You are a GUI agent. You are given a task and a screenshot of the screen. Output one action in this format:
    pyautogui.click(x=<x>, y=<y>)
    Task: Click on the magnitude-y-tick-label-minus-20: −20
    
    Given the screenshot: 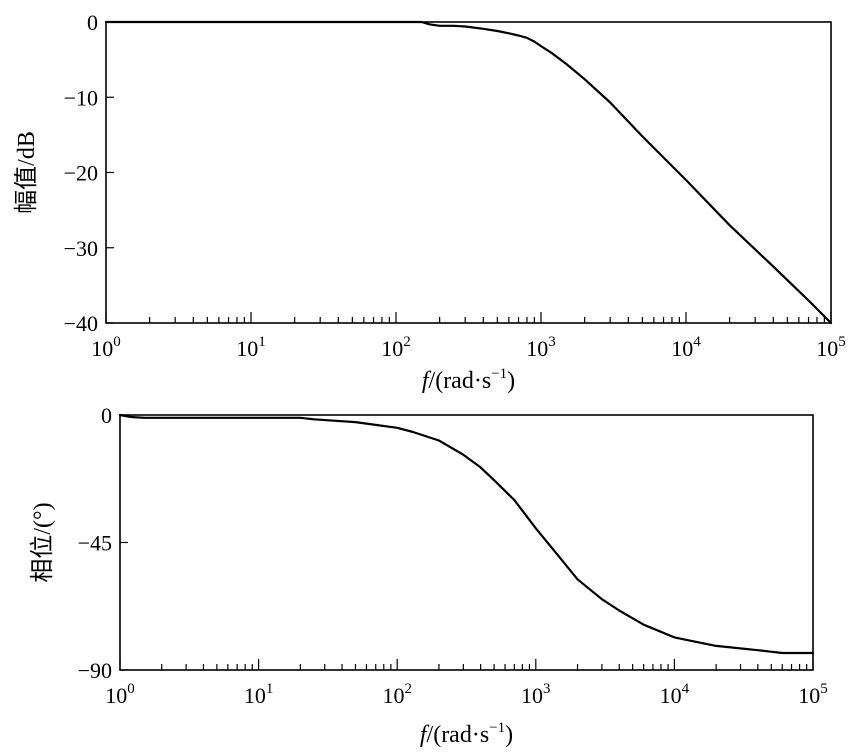 What is the action you would take?
    pyautogui.click(x=81, y=173)
    